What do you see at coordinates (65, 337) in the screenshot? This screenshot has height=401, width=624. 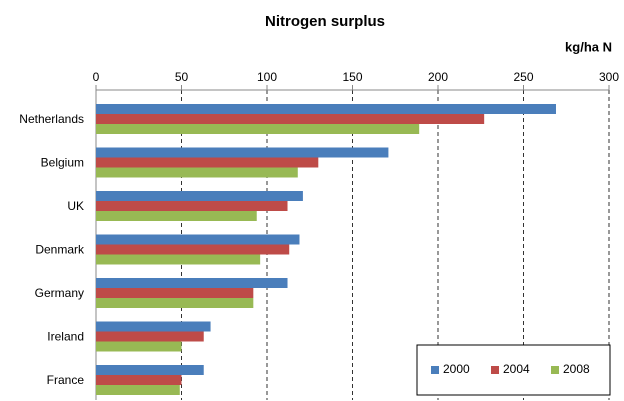 I see `y-tick-label: Ireland` at bounding box center [65, 337].